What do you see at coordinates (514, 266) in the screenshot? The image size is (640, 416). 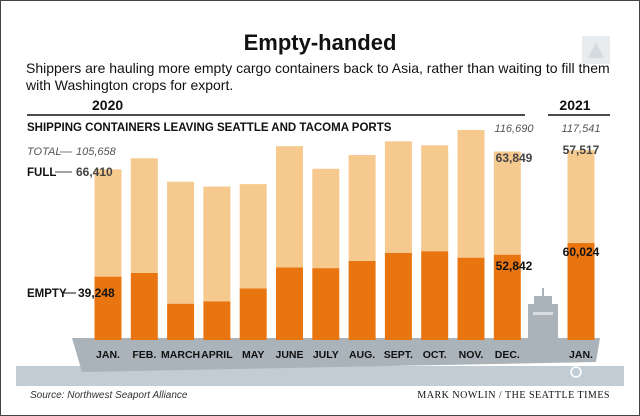 I see `dec-empty-value: 52,842` at bounding box center [514, 266].